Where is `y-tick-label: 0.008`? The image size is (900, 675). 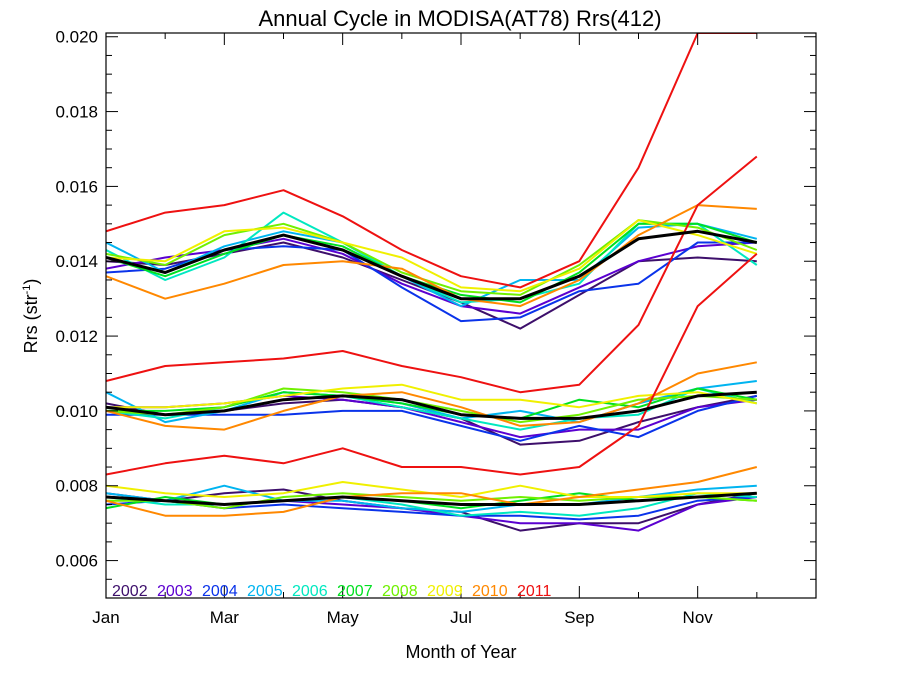
y-tick-label: 0.008 is located at coordinates (76, 486).